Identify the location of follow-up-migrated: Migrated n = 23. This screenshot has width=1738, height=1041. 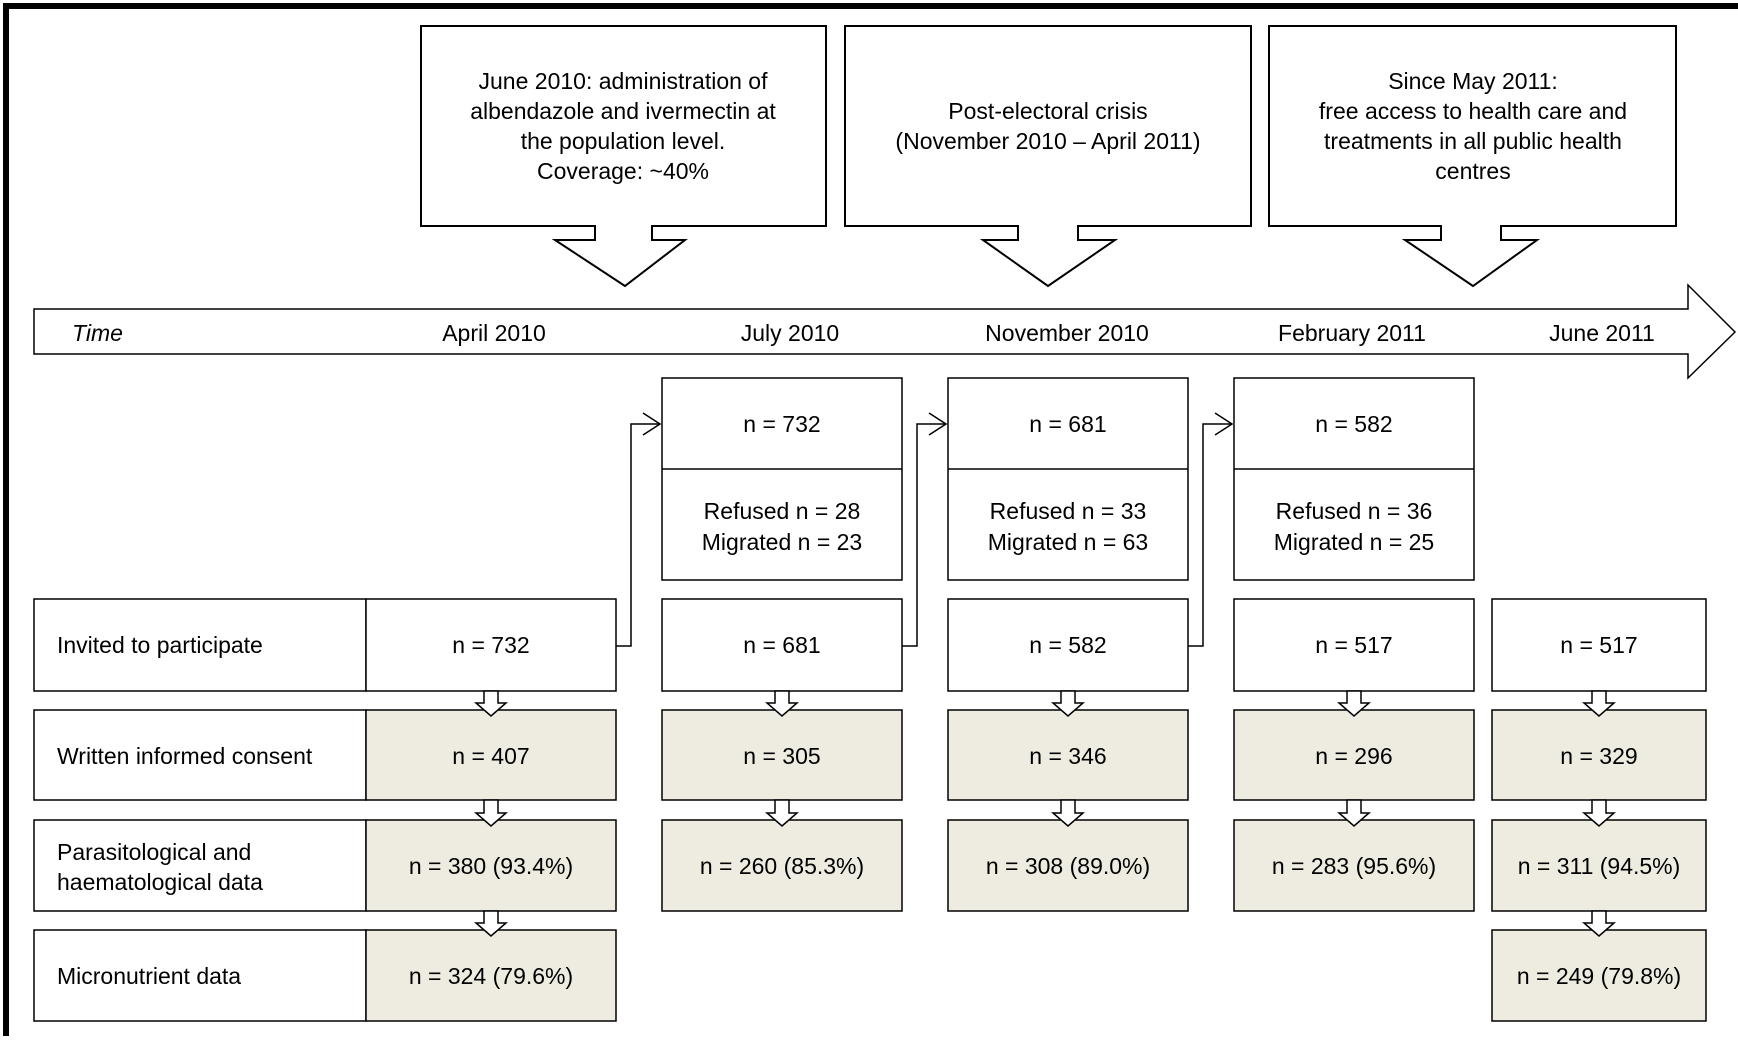
(782, 542).